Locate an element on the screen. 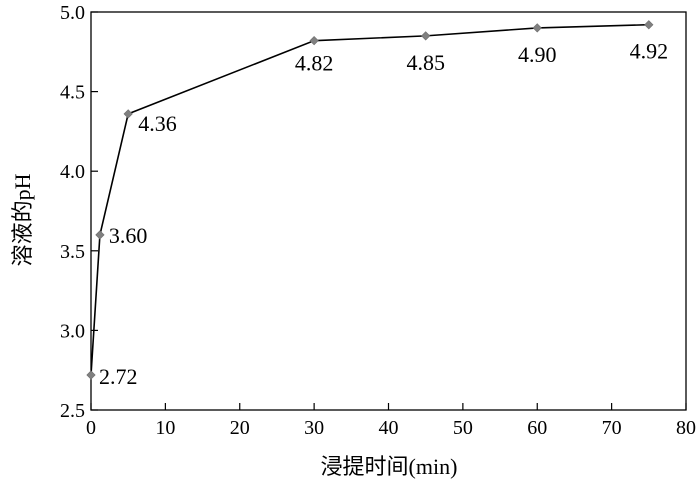 The image size is (700, 489). data-label: 4.36 is located at coordinates (157, 123).